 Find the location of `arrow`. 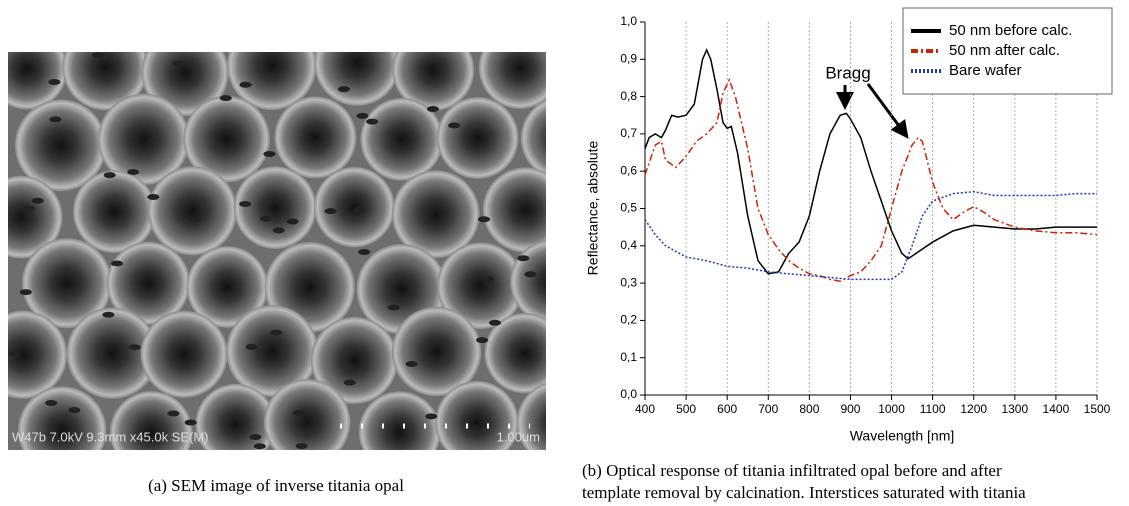

arrow is located at coordinates (887, 111).